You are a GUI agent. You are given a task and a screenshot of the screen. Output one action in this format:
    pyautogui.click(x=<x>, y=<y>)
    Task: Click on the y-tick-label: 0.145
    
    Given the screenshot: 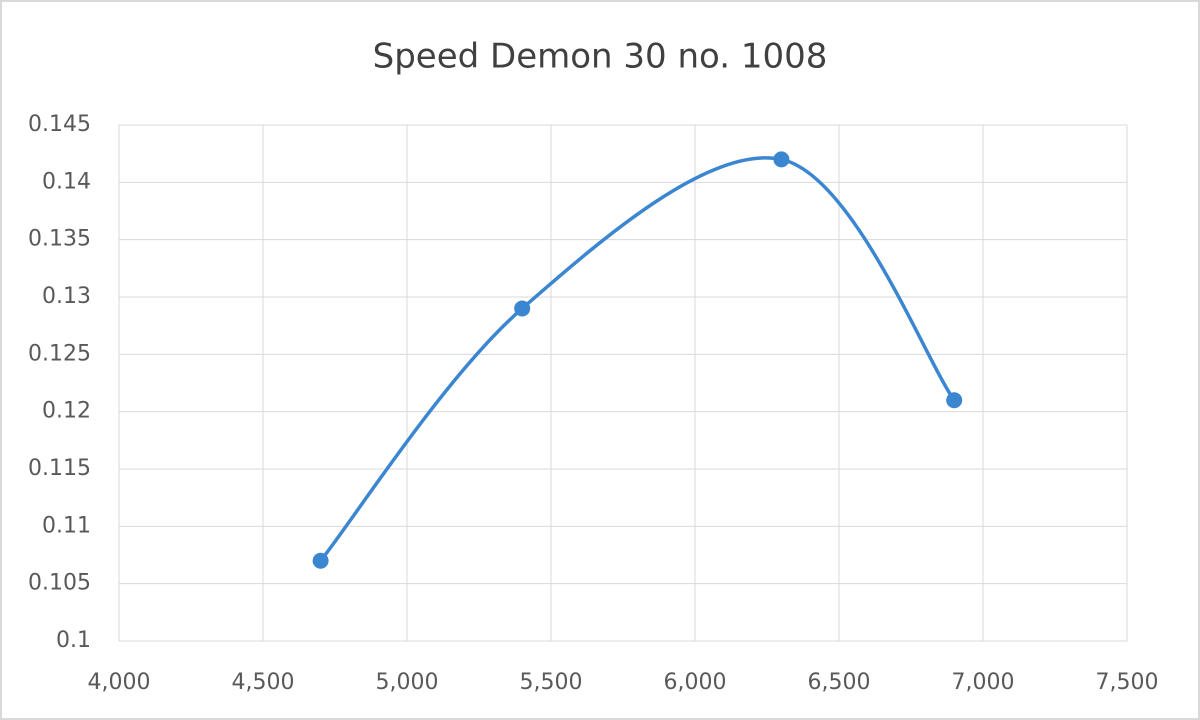 What is the action you would take?
    pyautogui.click(x=59, y=124)
    